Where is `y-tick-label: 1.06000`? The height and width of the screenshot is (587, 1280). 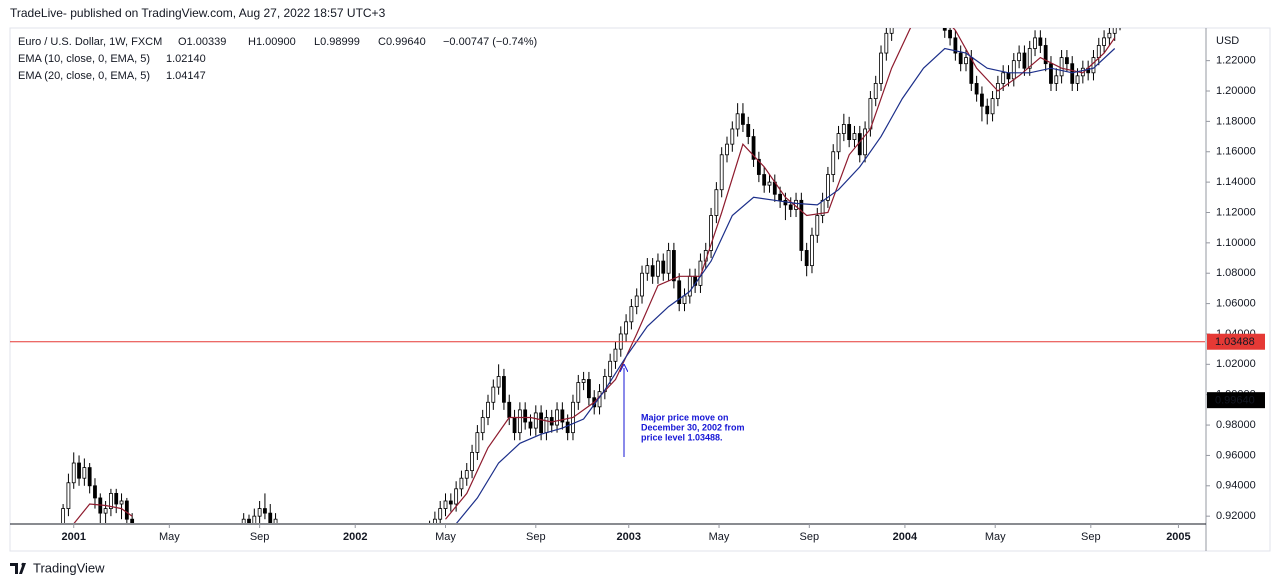
y-tick-label: 1.06000 is located at coordinates (1236, 303).